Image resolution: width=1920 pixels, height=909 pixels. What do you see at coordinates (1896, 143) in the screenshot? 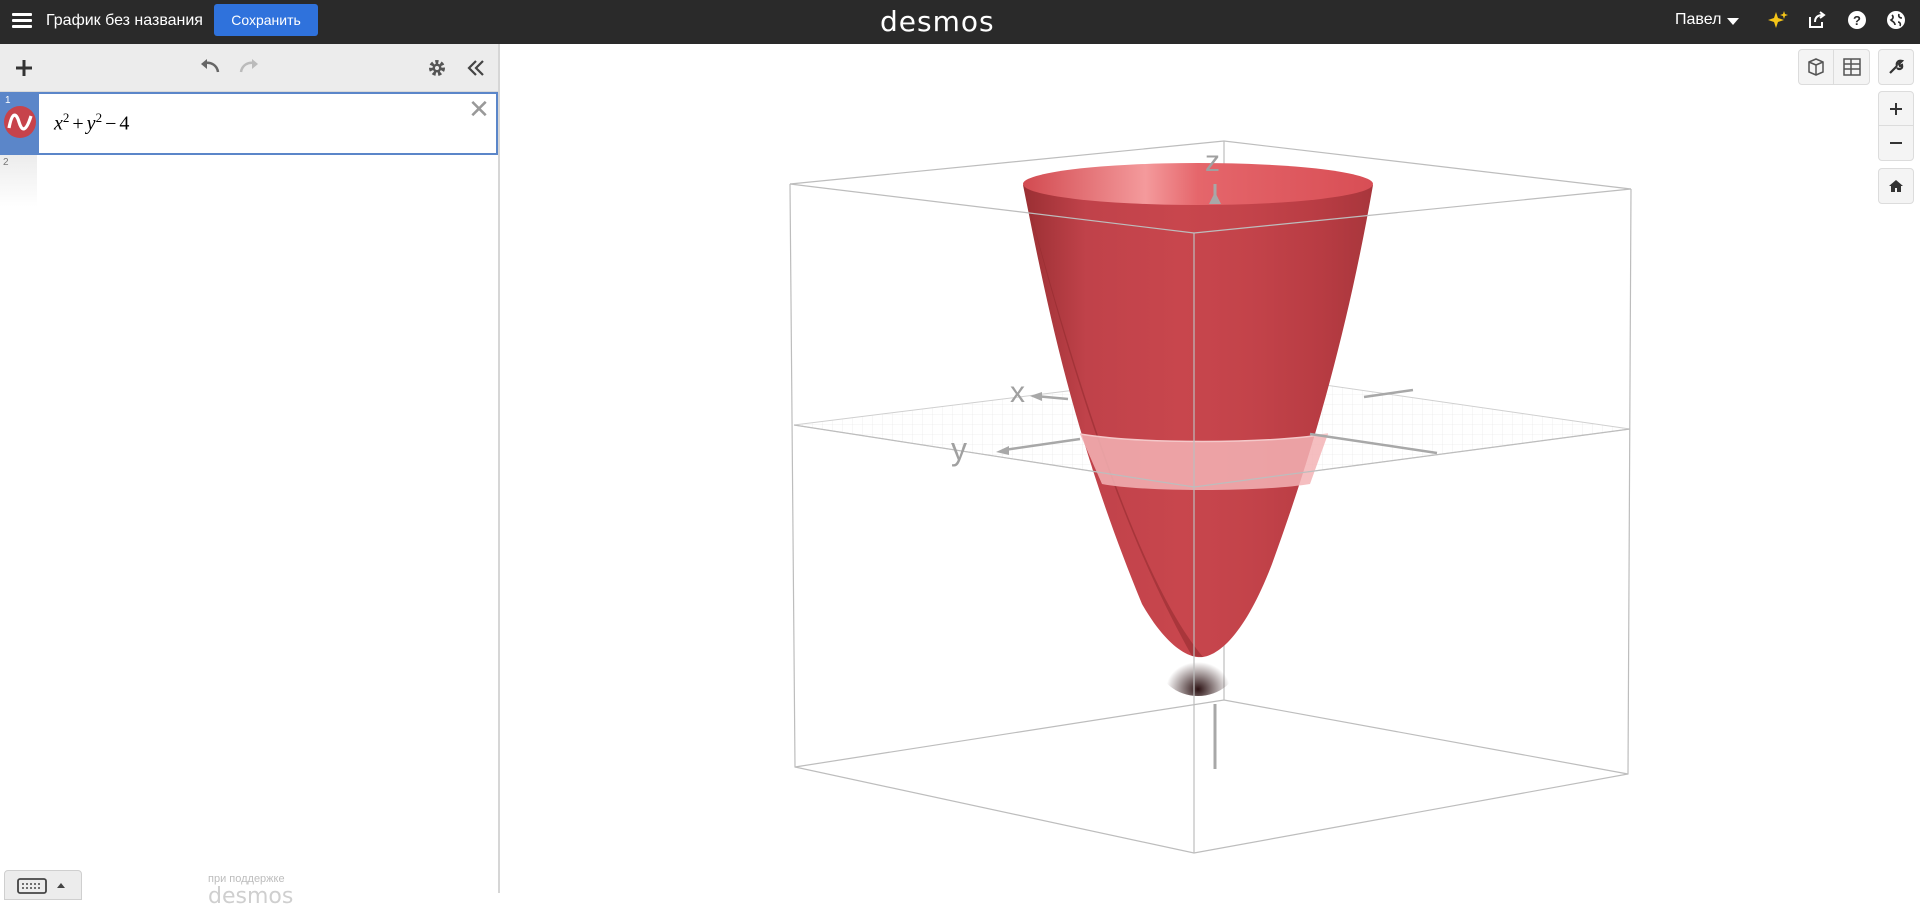
I see `zoom-out-icon` at bounding box center [1896, 143].